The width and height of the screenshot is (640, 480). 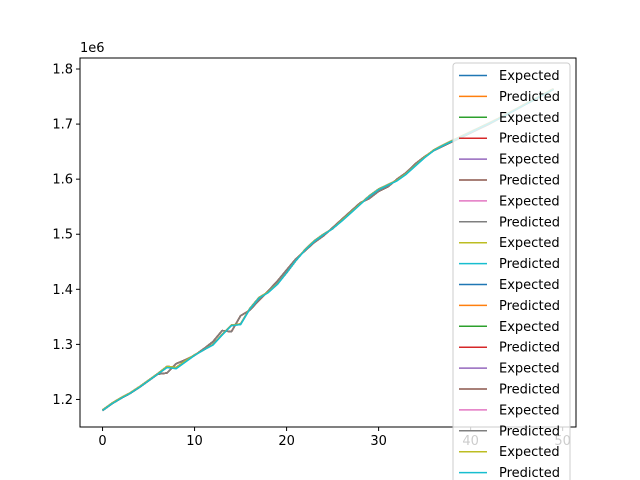 What do you see at coordinates (286, 441) in the screenshot?
I see `x-tick-label: 20` at bounding box center [286, 441].